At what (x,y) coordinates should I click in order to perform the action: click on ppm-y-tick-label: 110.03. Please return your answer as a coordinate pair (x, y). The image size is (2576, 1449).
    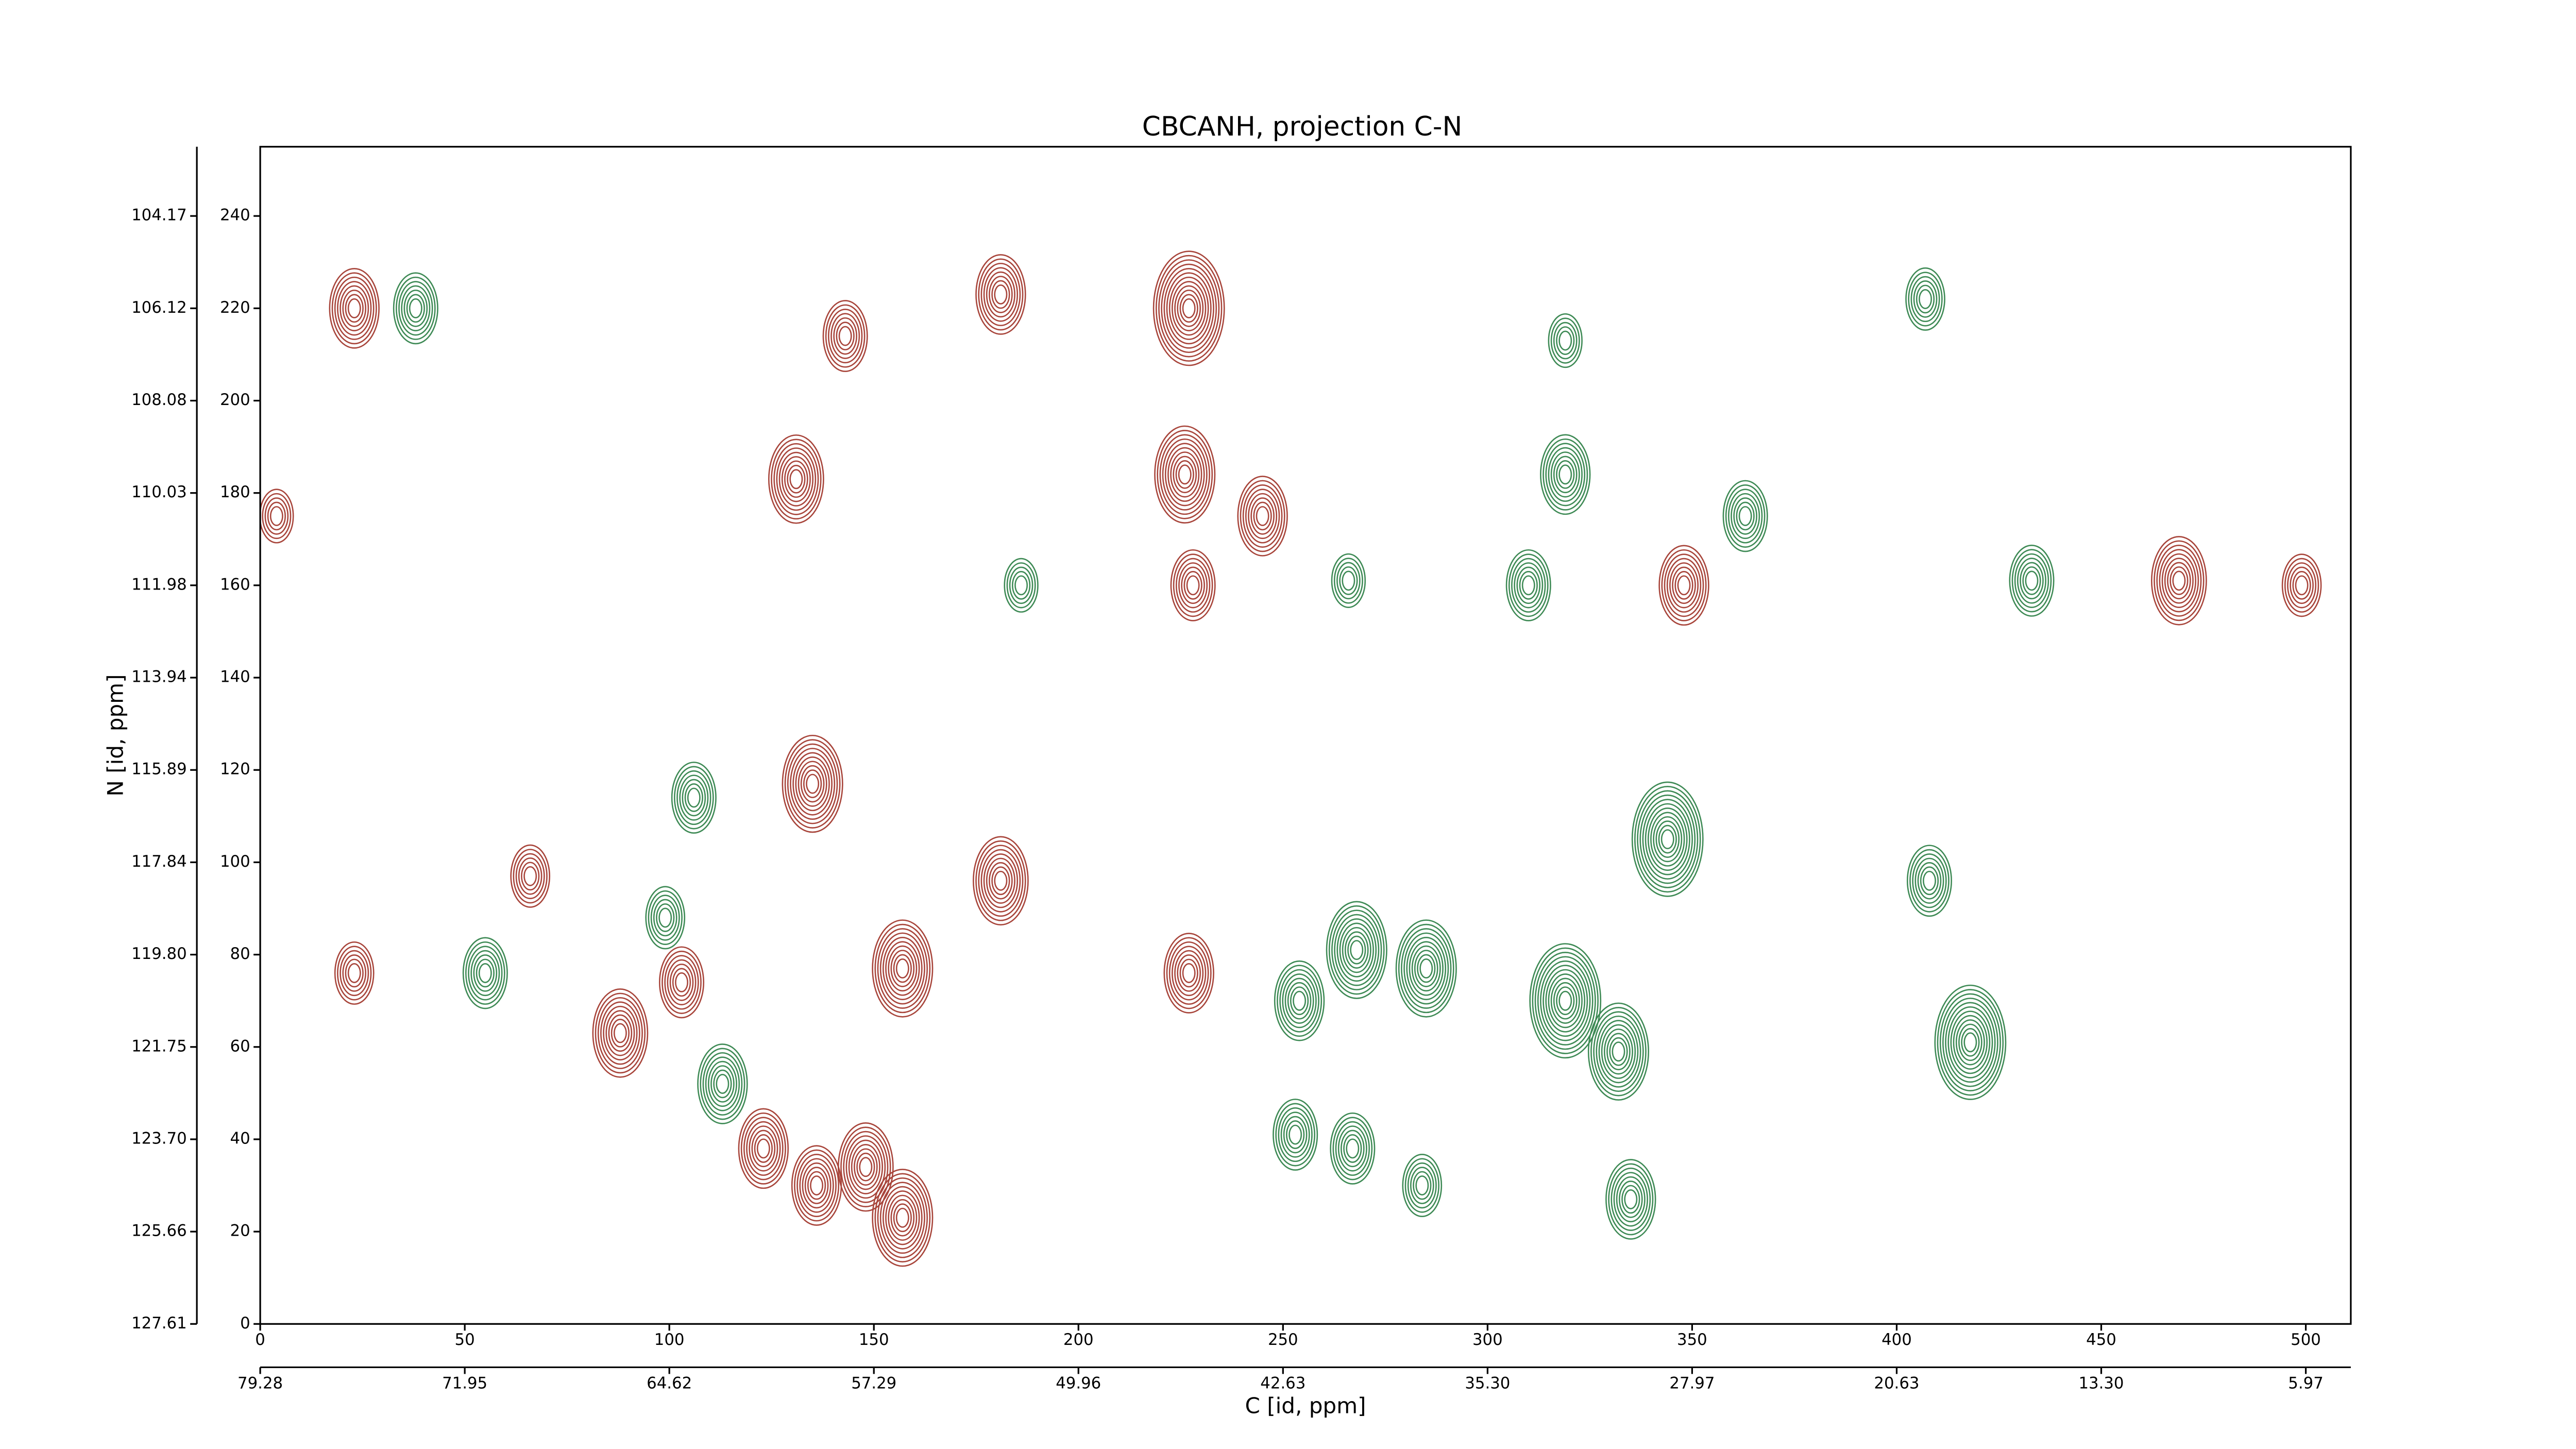
    Looking at the image, I should click on (159, 492).